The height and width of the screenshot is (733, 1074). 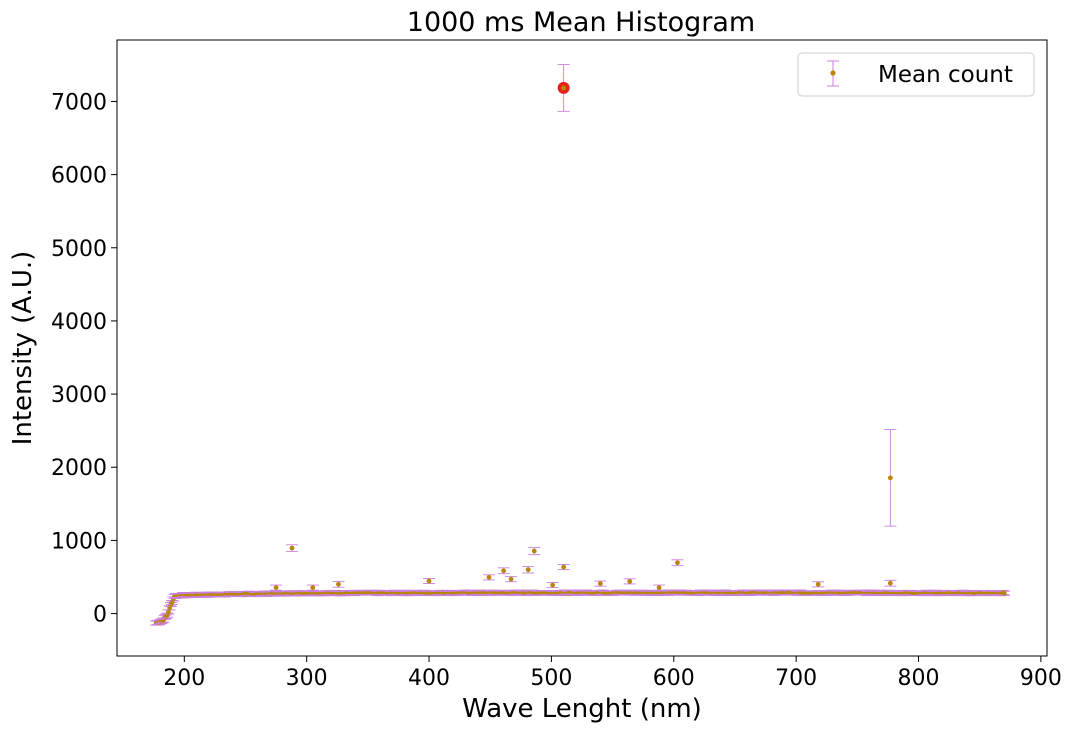 I want to click on x-tick-label: 400, so click(x=429, y=678).